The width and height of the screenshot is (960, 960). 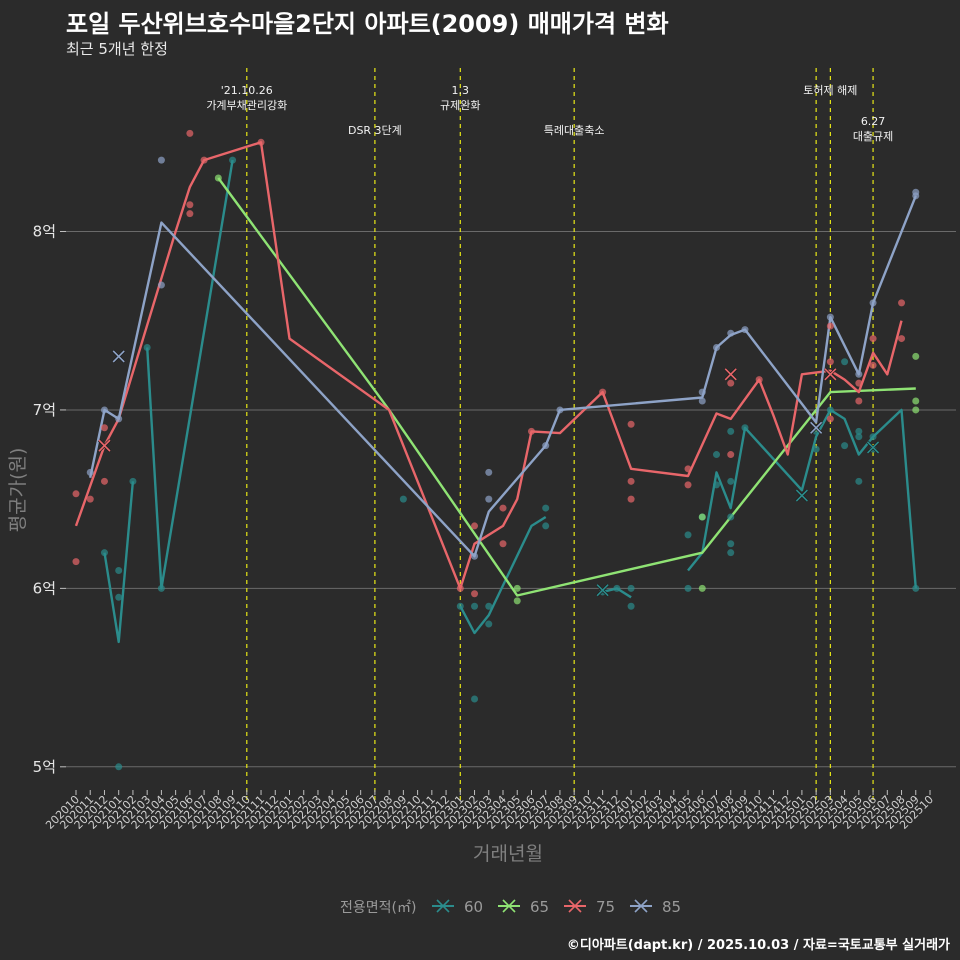 I want to click on y-axis-title: 평균가(원), so click(x=18, y=490).